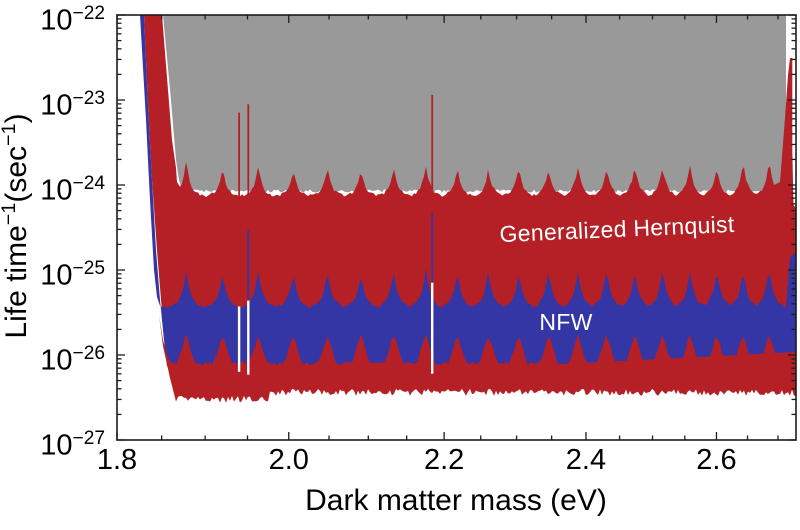 The width and height of the screenshot is (800, 530). I want to click on x-tick-label: 2.0, so click(288, 460).